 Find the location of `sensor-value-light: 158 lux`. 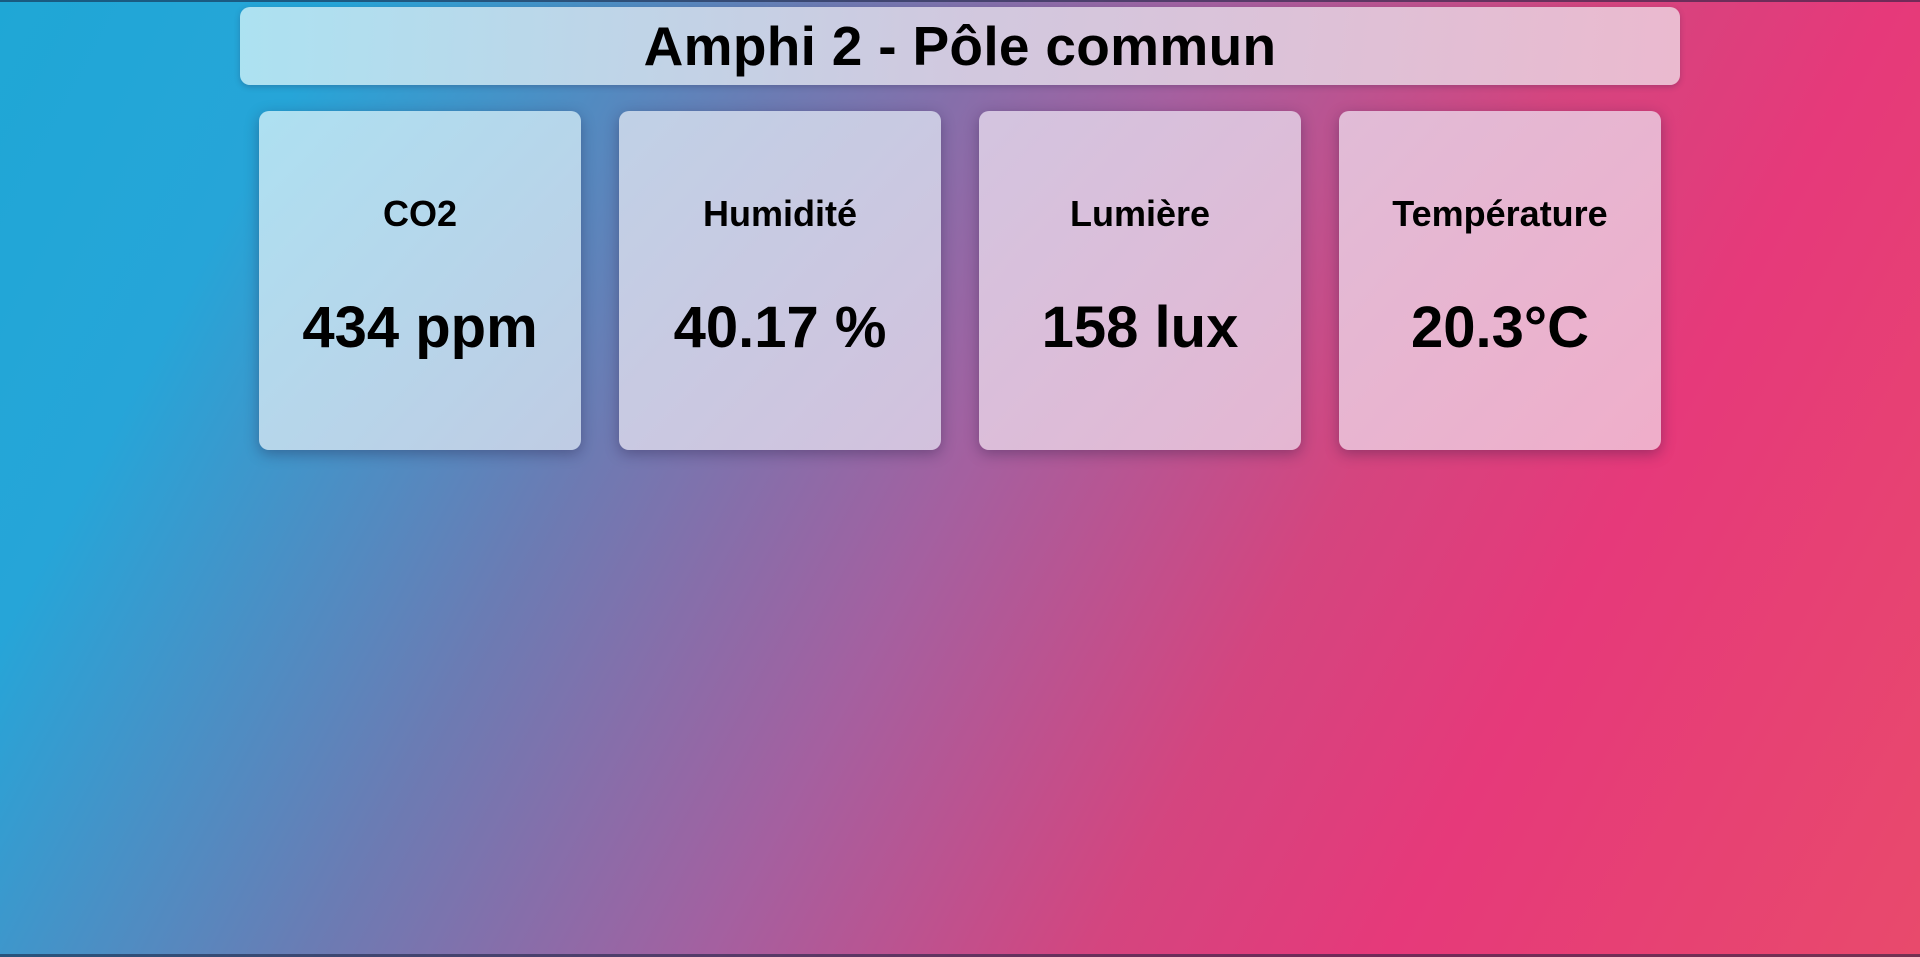

sensor-value-light: 158 lux is located at coordinates (1140, 327).